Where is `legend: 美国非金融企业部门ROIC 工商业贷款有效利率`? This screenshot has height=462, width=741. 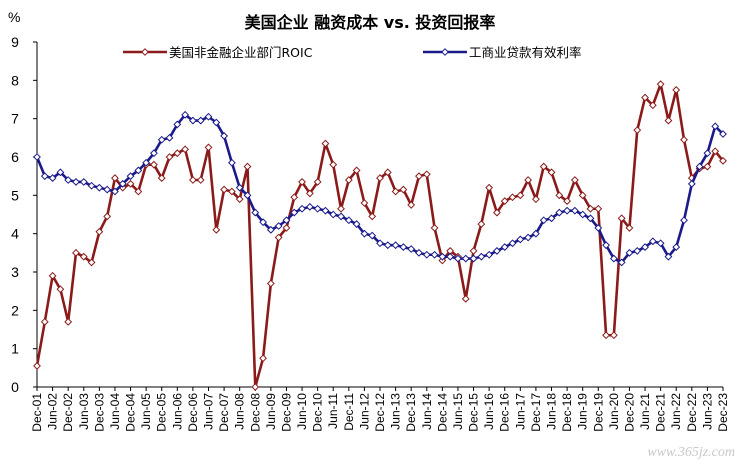
legend: 美国非金融企业部门ROIC 工商业贷款有效利率 is located at coordinates (352, 52).